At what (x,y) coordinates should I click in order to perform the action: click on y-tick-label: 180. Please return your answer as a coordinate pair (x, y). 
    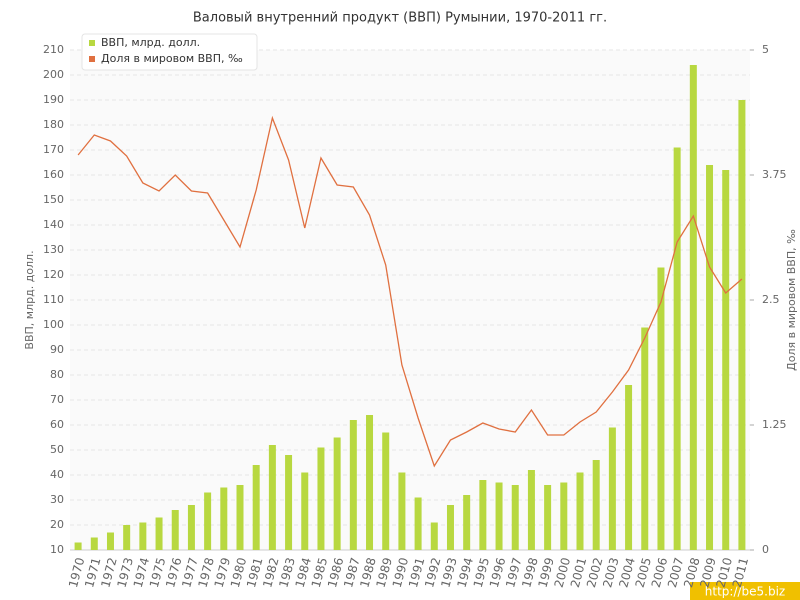
    Looking at the image, I should click on (53, 124).